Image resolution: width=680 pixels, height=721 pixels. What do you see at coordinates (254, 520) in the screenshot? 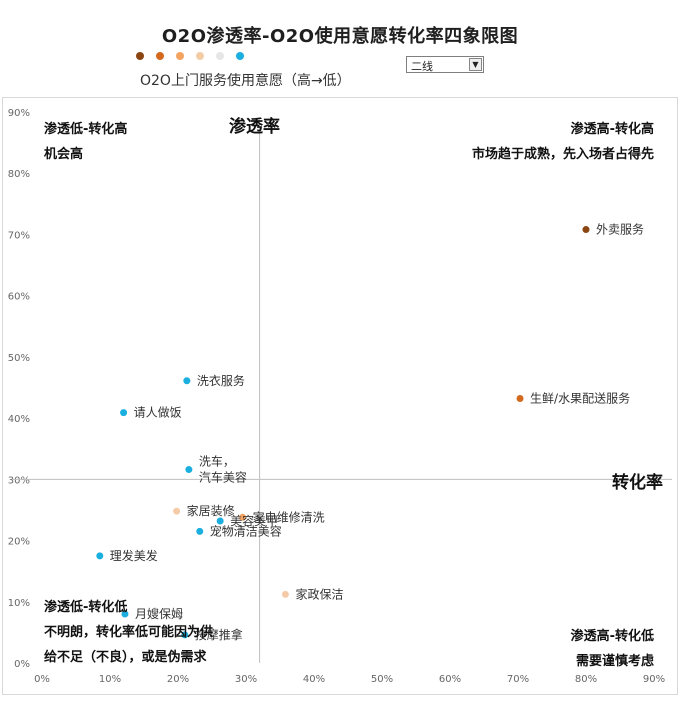
I see `point-label: 美容美甲` at bounding box center [254, 520].